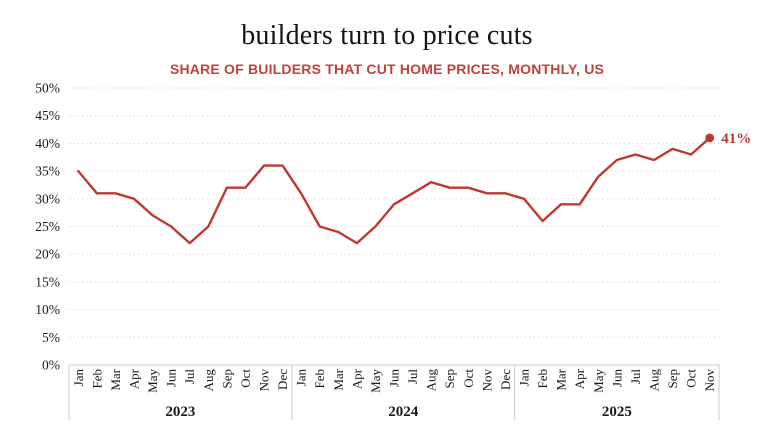 The width and height of the screenshot is (774, 437). I want to click on y-tick-label: 10%, so click(47, 309).